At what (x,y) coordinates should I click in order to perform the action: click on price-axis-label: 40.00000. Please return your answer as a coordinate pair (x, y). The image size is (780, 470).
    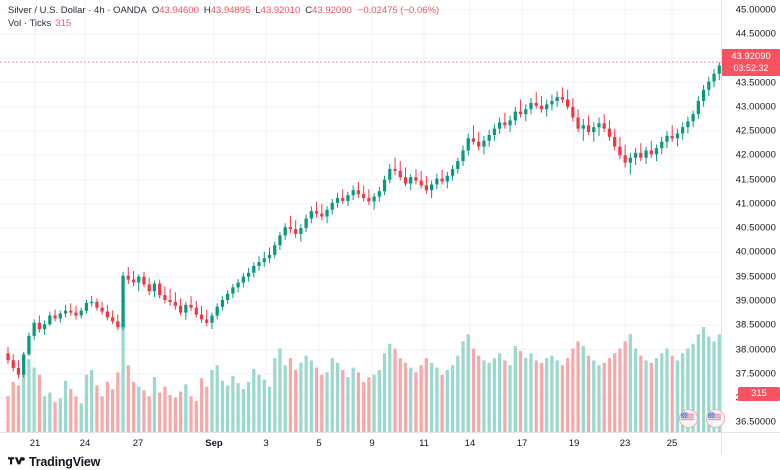
    Looking at the image, I should click on (755, 252).